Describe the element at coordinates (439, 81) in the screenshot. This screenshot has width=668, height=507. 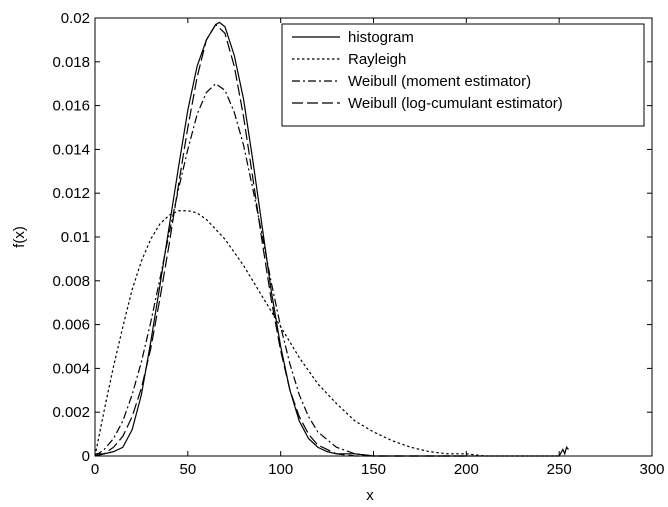
I see `legend-label: Weibull (moment estimator)` at that location.